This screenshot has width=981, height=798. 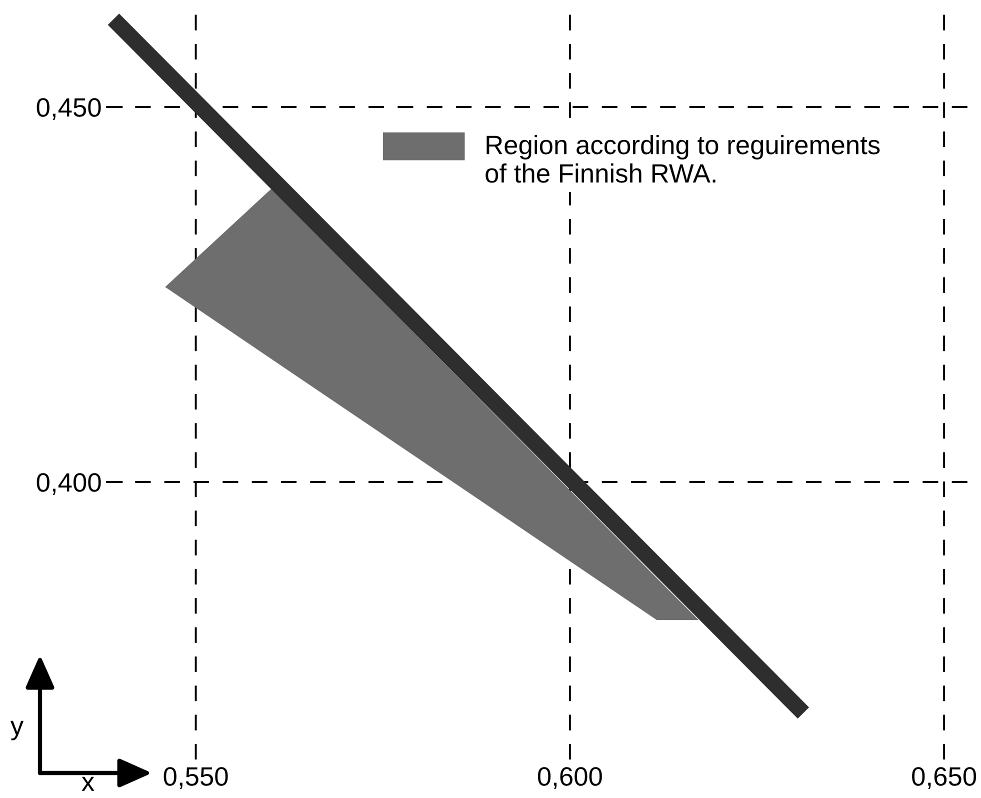 What do you see at coordinates (68, 484) in the screenshot?
I see `y-tick-label: 0,400` at bounding box center [68, 484].